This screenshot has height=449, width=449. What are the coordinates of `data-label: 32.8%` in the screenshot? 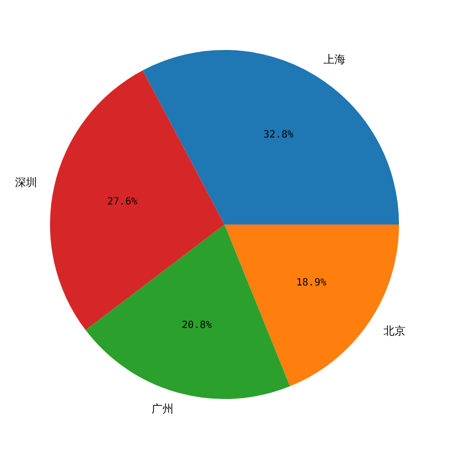 It's located at (278, 134).